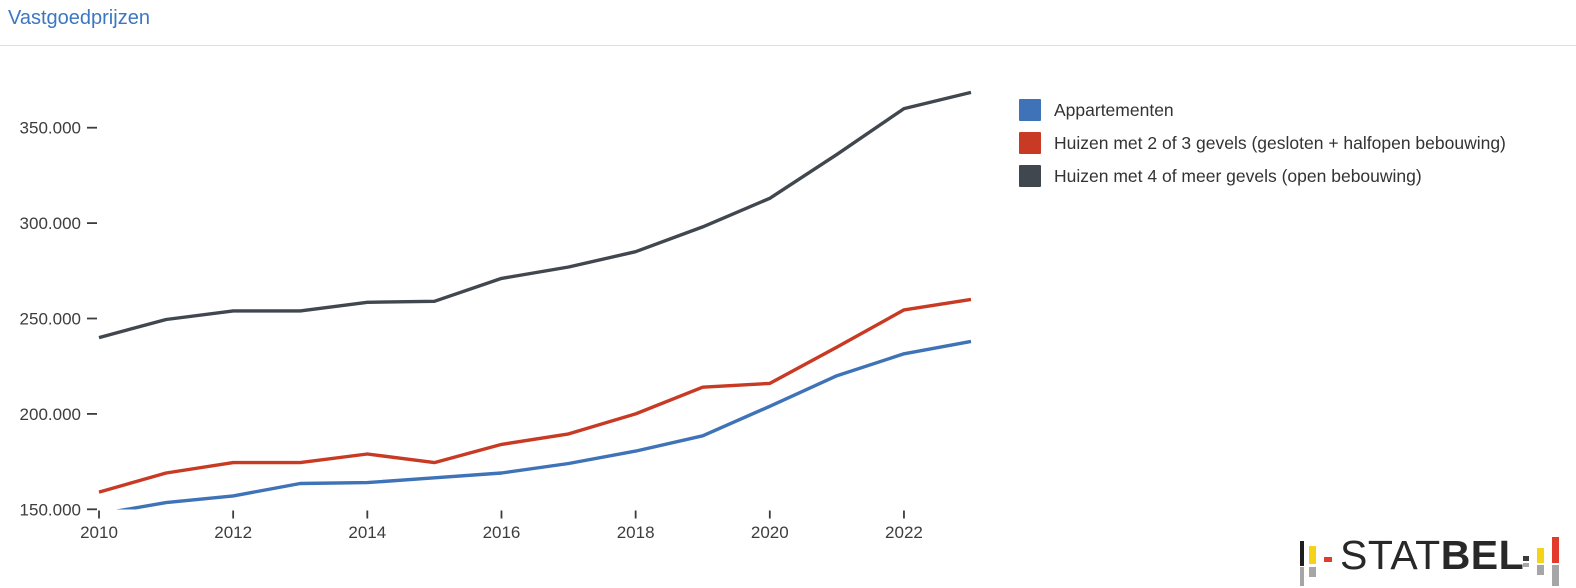 Image resolution: width=1576 pixels, height=588 pixels. Describe the element at coordinates (1030, 176) in the screenshot. I see `legend-swatch-huizen-4-meer-gevels` at that location.